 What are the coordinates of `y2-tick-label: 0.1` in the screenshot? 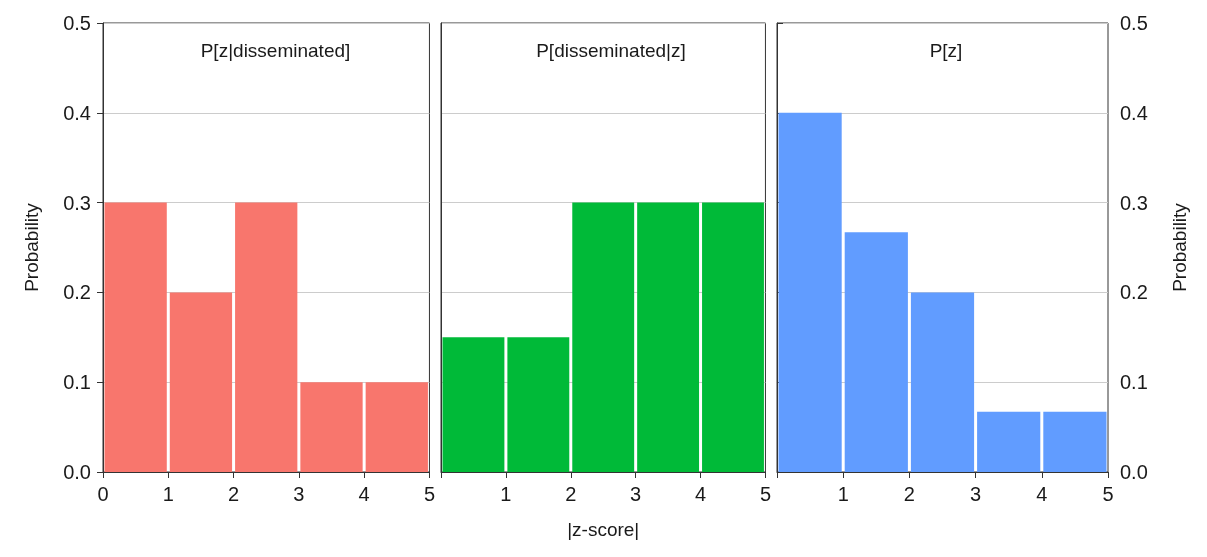 It's located at (1134, 382).